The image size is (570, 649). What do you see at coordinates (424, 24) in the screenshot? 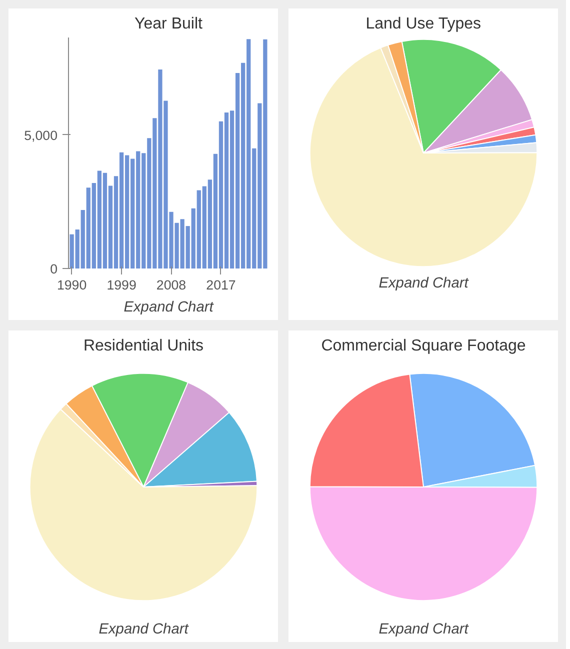
I see `chart-title: Land Use Types` at bounding box center [424, 24].